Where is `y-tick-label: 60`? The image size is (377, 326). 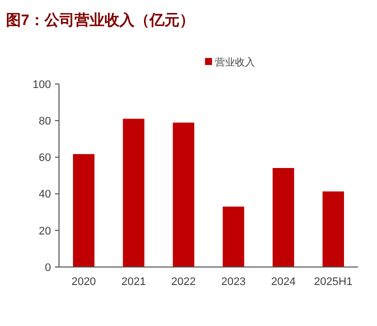 y-tick-label: 60 is located at coordinates (44, 158).